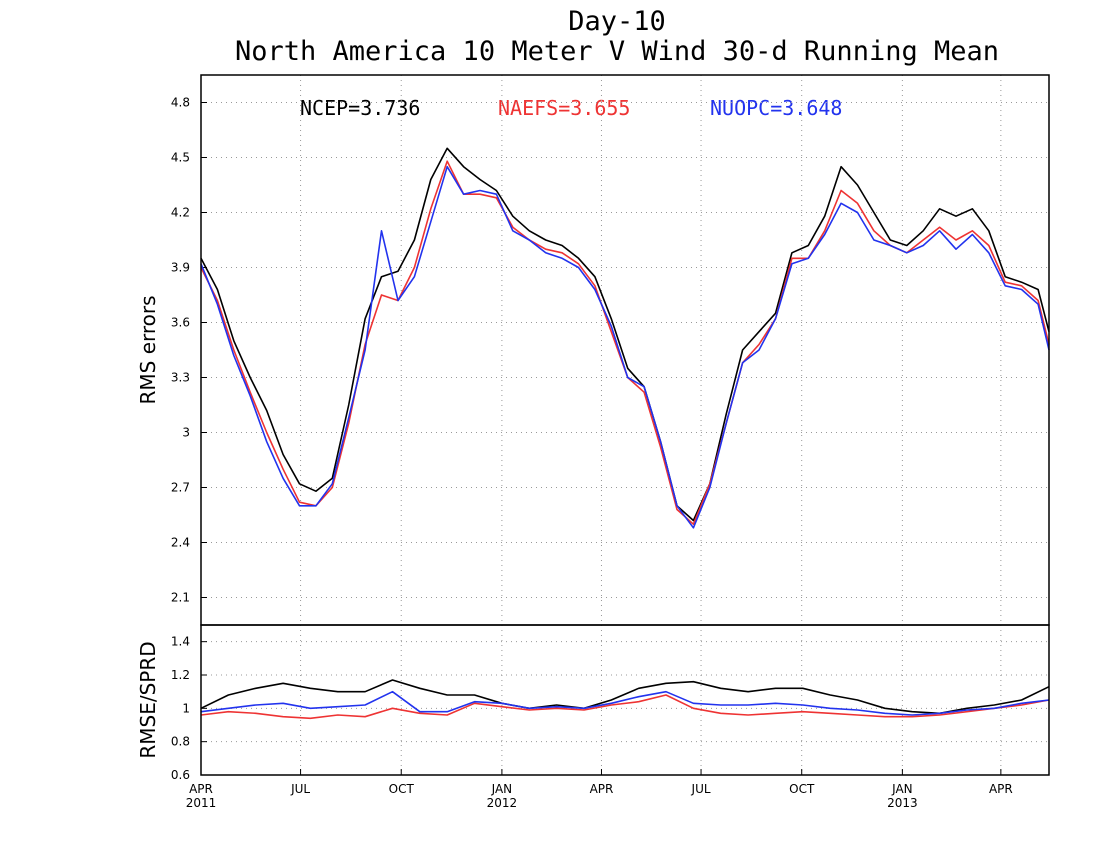 The height and width of the screenshot is (850, 1100). I want to click on bottom-panel-grid, so click(625, 700).